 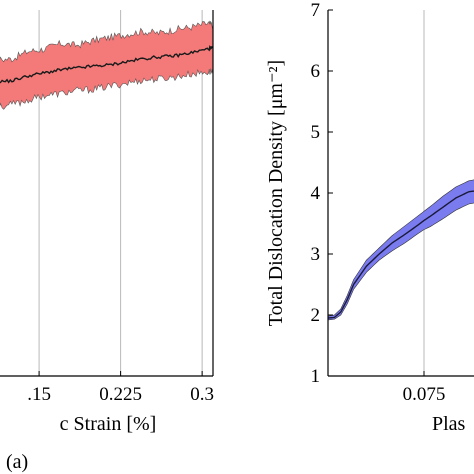 I want to click on right-x-axis-label: Plas, so click(x=449, y=424).